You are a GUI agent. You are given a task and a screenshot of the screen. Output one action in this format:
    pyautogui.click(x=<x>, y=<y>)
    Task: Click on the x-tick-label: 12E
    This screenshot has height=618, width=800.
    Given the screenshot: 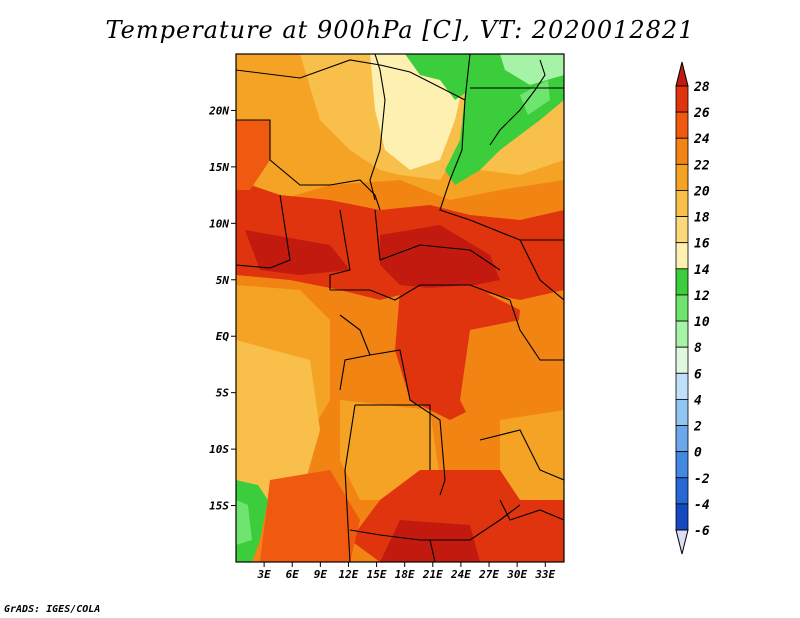 What is the action you would take?
    pyautogui.click(x=349, y=574)
    